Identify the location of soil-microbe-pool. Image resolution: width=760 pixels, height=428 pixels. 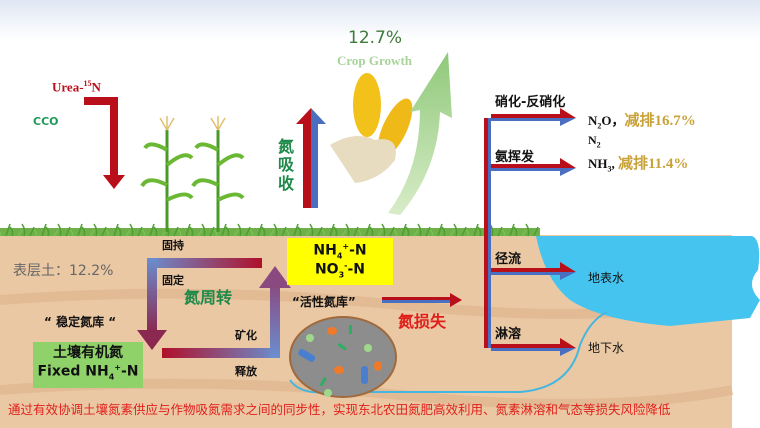
(343, 357).